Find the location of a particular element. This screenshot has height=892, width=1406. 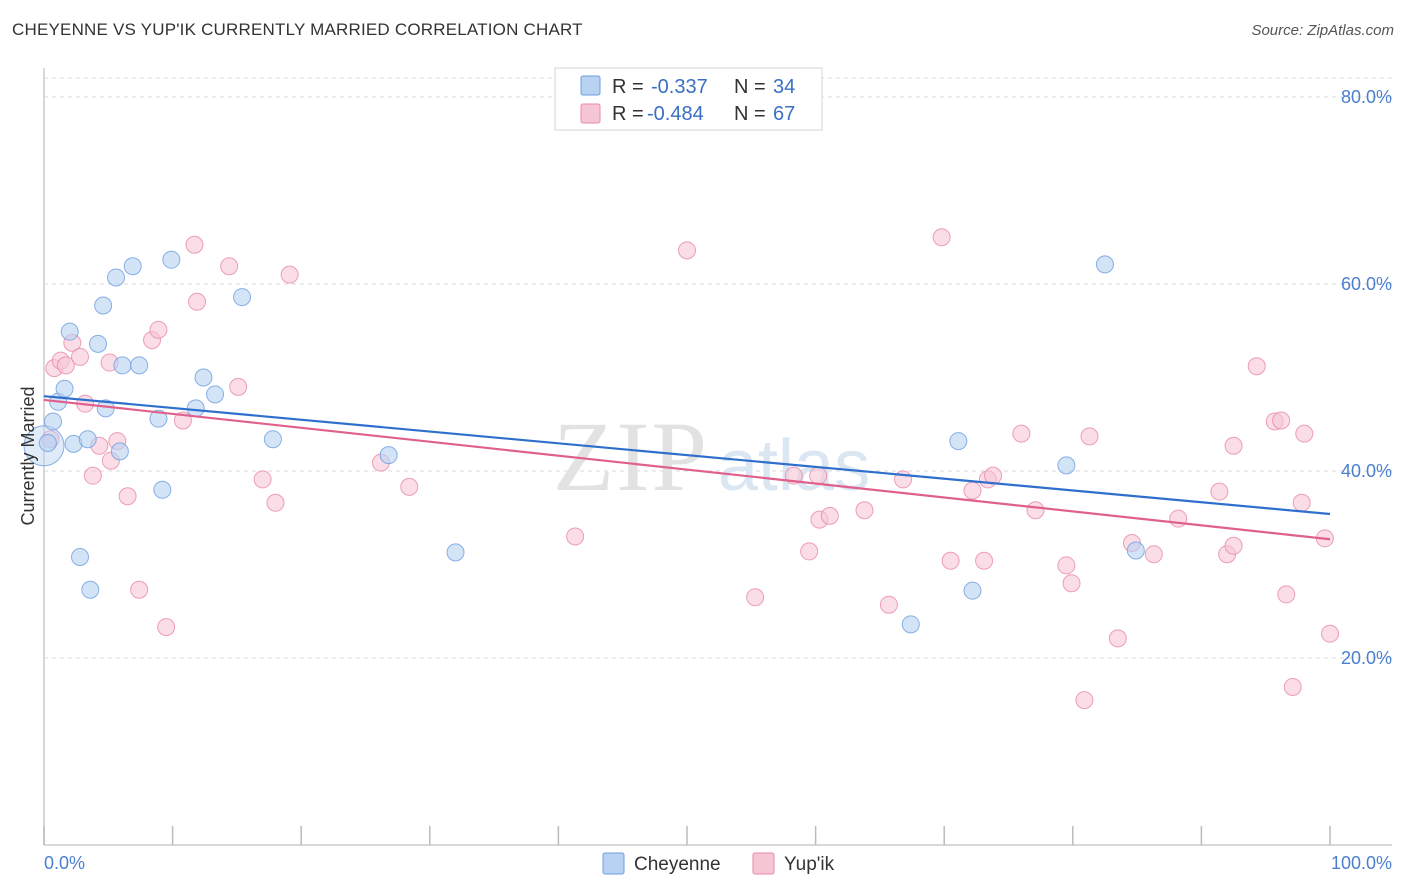

trend-layer is located at coordinates (687, 468).